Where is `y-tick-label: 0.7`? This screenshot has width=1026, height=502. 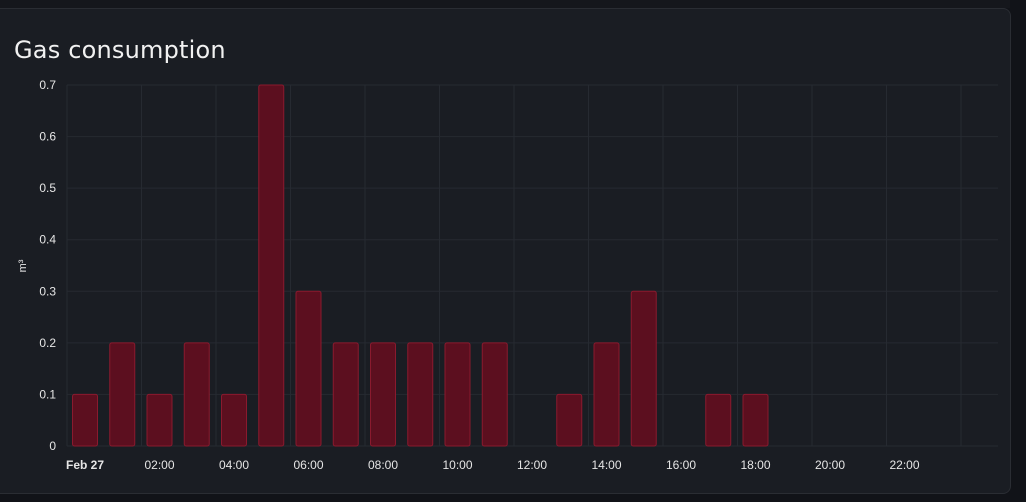
y-tick-label: 0.7 is located at coordinates (47, 85).